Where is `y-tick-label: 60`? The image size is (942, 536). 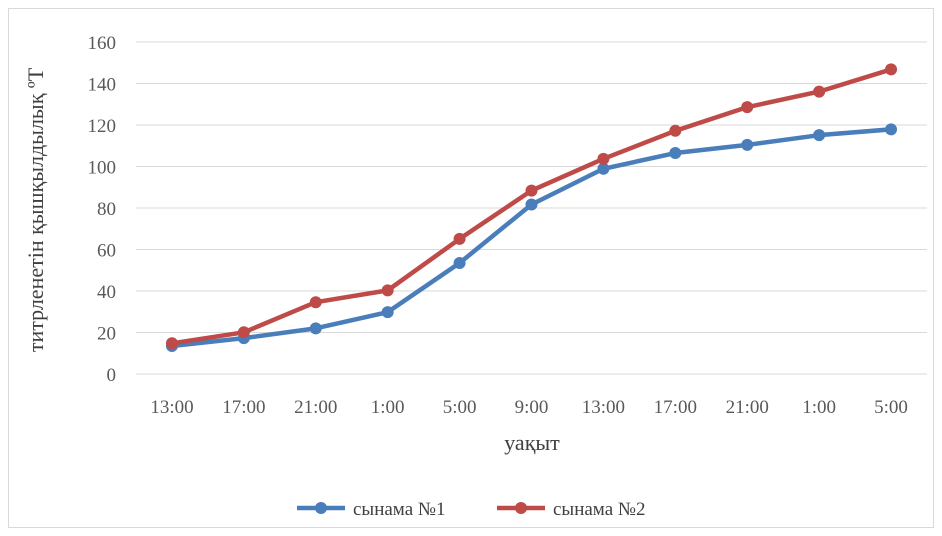
y-tick-label: 60 is located at coordinates (106, 251).